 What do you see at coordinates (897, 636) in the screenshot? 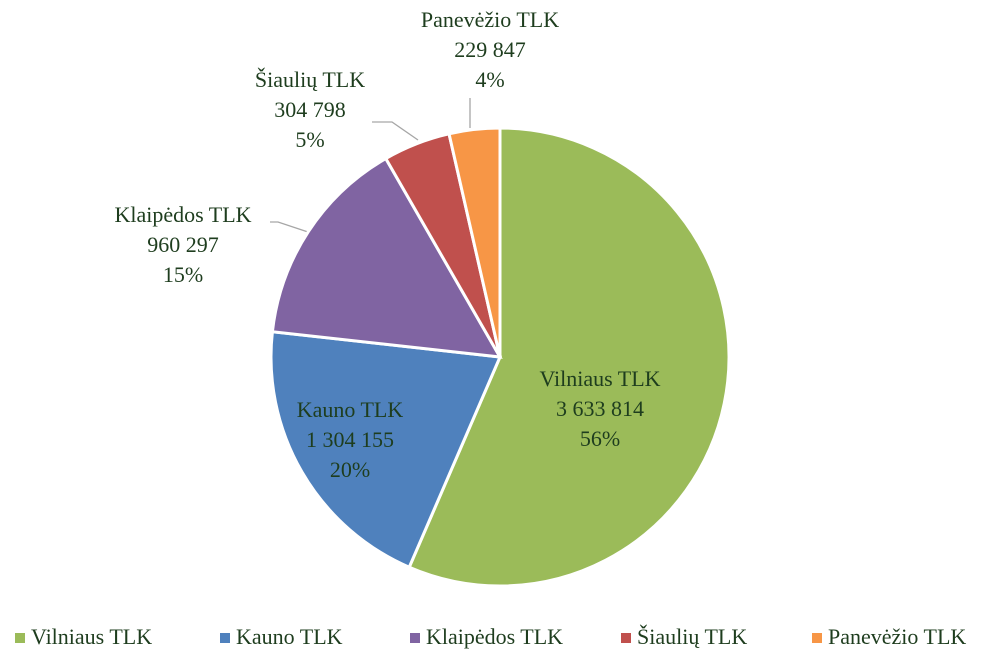
I see `legend-text: Panevėžio TLK` at bounding box center [897, 636].